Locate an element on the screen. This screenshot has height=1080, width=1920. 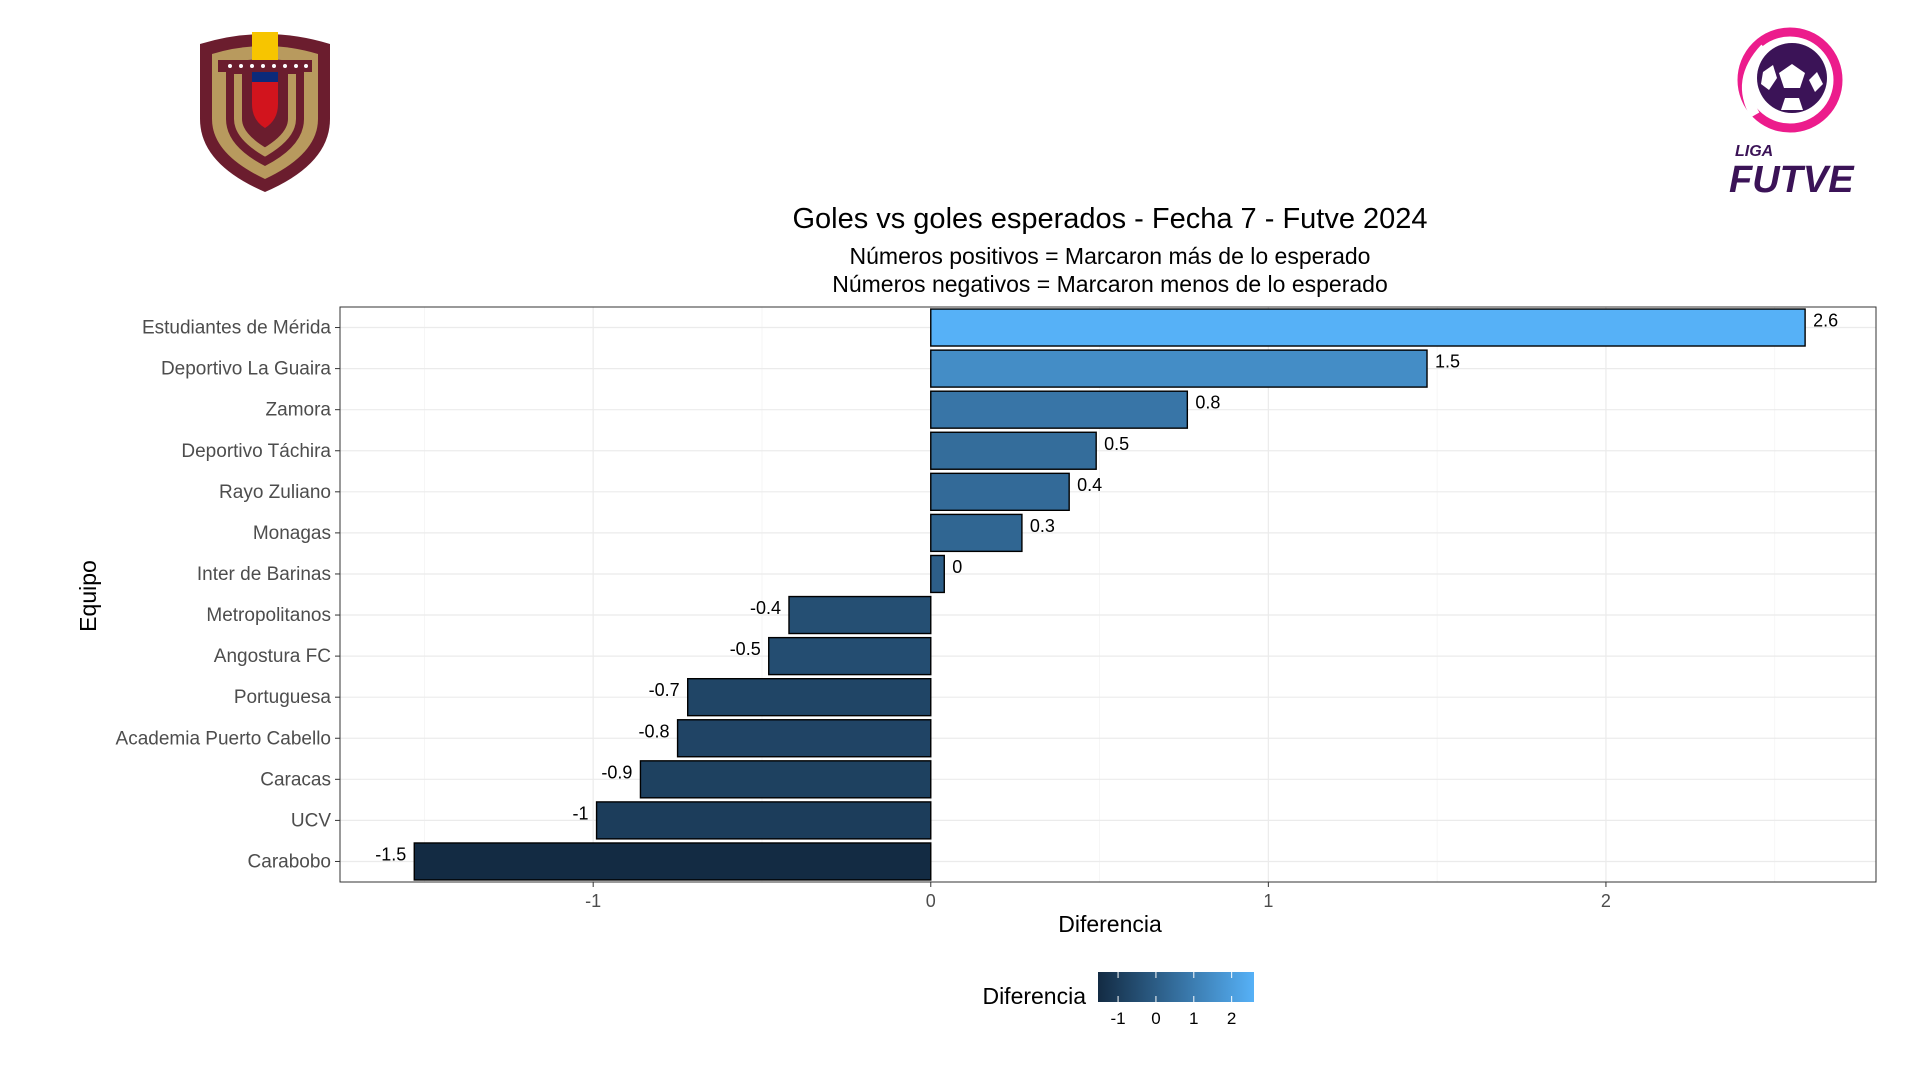
y-tick-label: Deportivo Táchira is located at coordinates (256, 451).